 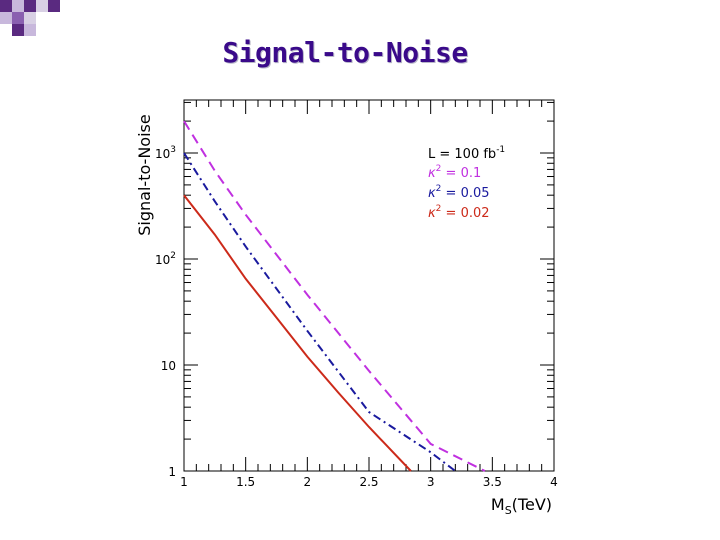 What do you see at coordinates (554, 482) in the screenshot?
I see `x-tick-label: 4` at bounding box center [554, 482].